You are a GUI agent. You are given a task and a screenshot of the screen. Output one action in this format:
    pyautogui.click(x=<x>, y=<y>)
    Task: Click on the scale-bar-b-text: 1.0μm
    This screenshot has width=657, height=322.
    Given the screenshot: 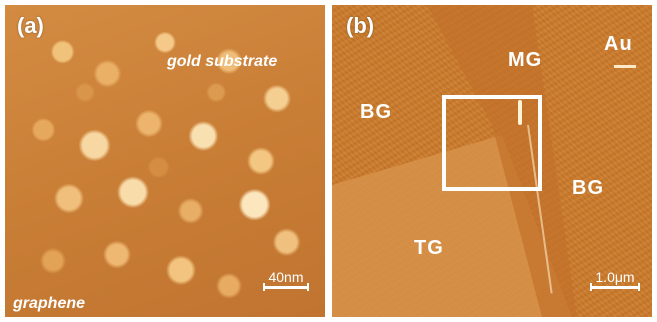 What is the action you would take?
    pyautogui.click(x=615, y=277)
    